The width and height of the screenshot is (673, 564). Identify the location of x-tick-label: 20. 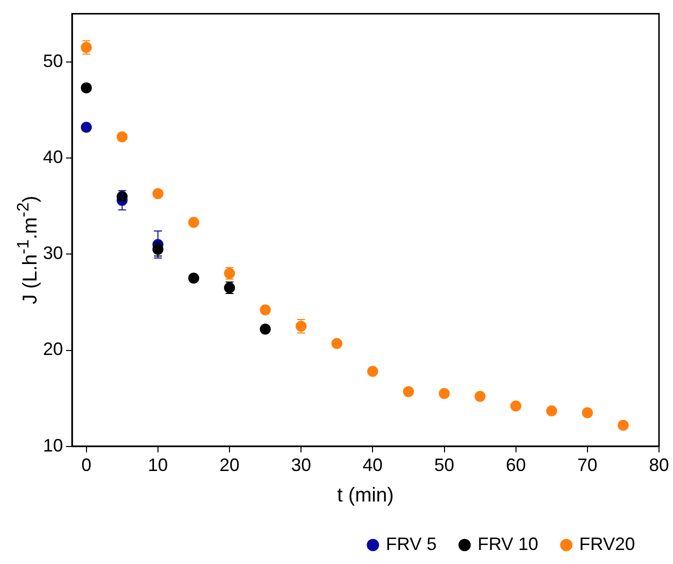
(229, 465).